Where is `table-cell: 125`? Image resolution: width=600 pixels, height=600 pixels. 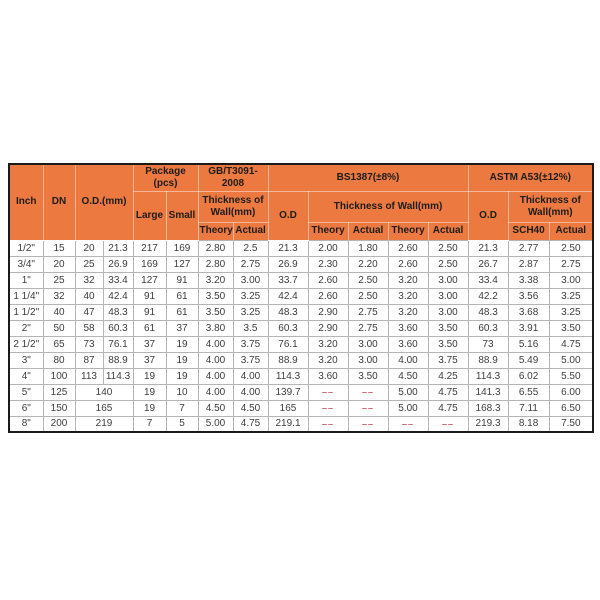 table-cell: 125 is located at coordinates (59, 392).